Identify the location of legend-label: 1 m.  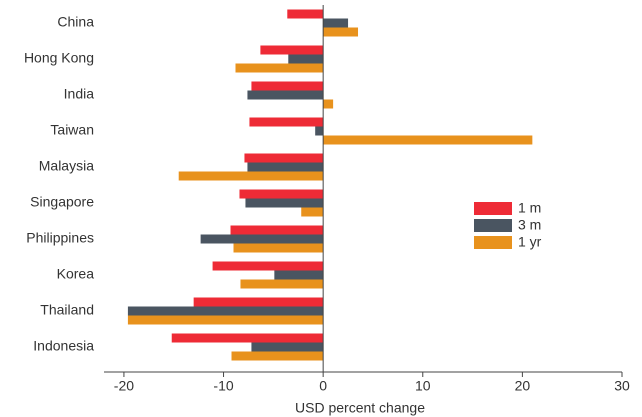
(529, 208).